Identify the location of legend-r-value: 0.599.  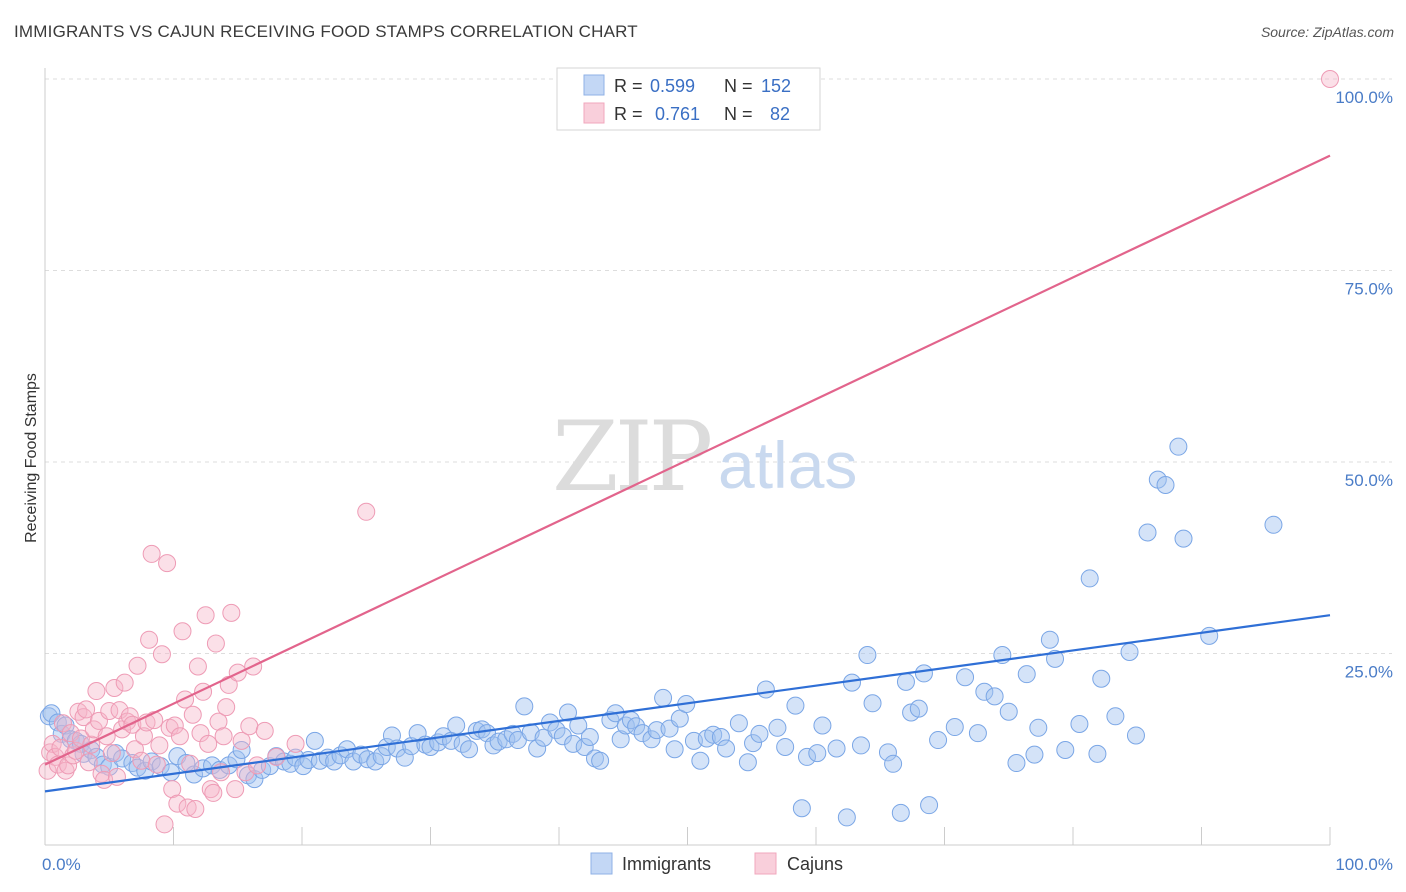
(672, 86).